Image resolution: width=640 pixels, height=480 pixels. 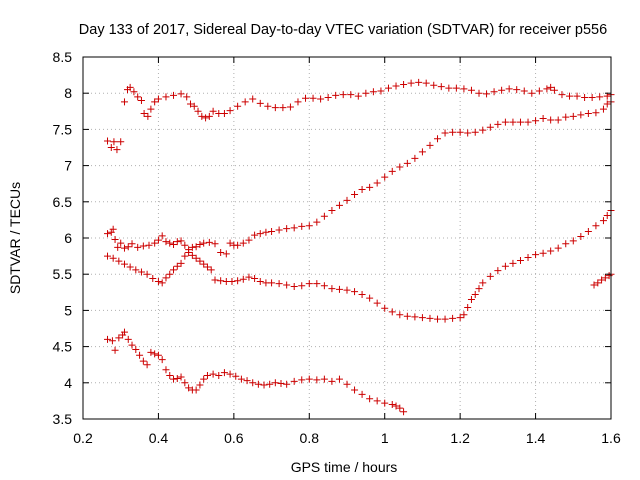 I want to click on x-tick-label: 0.4, so click(x=159, y=438).